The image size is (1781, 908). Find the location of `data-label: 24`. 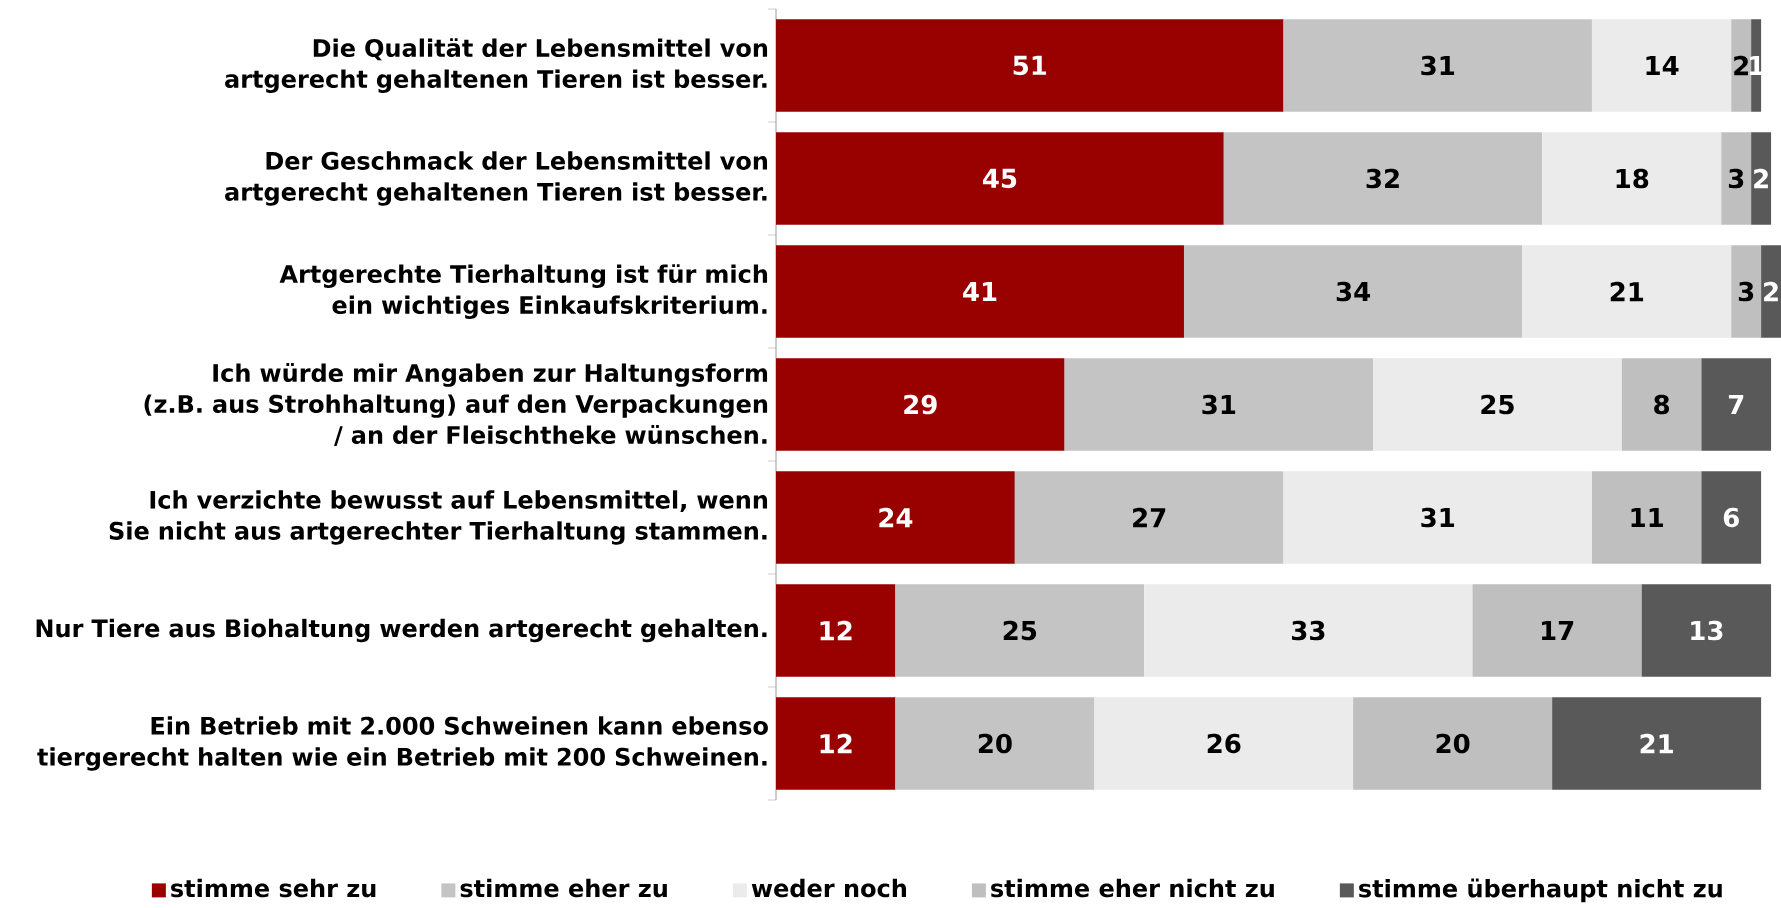

data-label: 24 is located at coordinates (896, 517).